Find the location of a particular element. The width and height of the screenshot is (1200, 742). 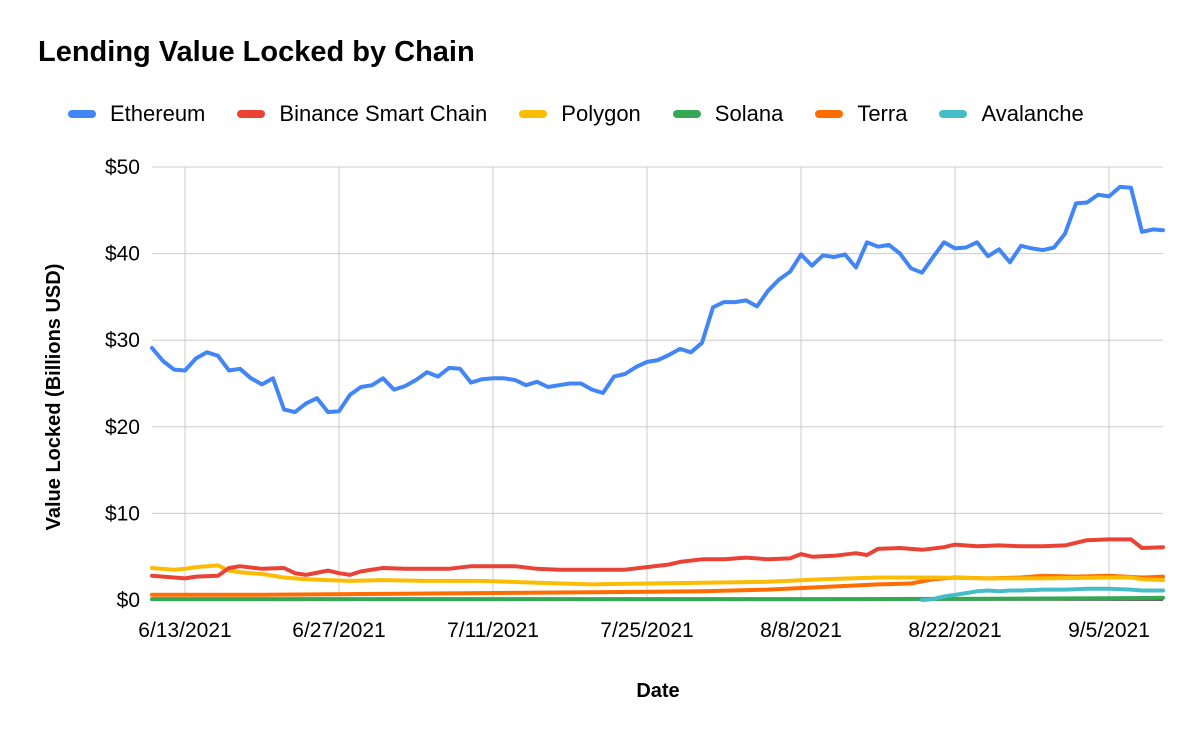

series-line-avalanche is located at coordinates (1042, 594).